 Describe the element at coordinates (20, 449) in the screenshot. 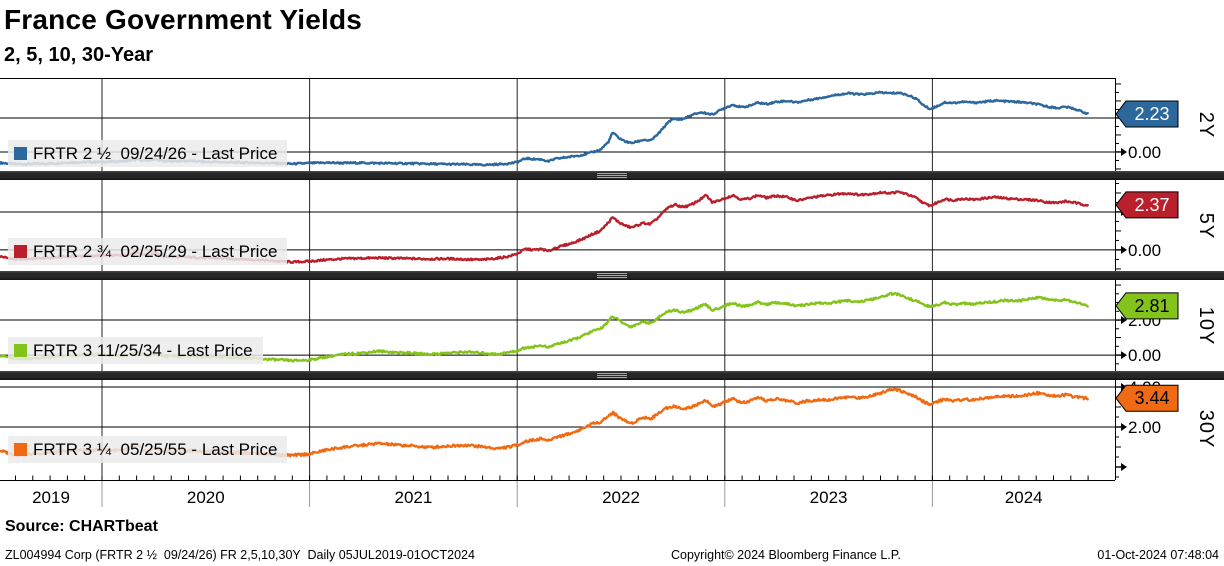

I see `legend-swatch-30y` at that location.